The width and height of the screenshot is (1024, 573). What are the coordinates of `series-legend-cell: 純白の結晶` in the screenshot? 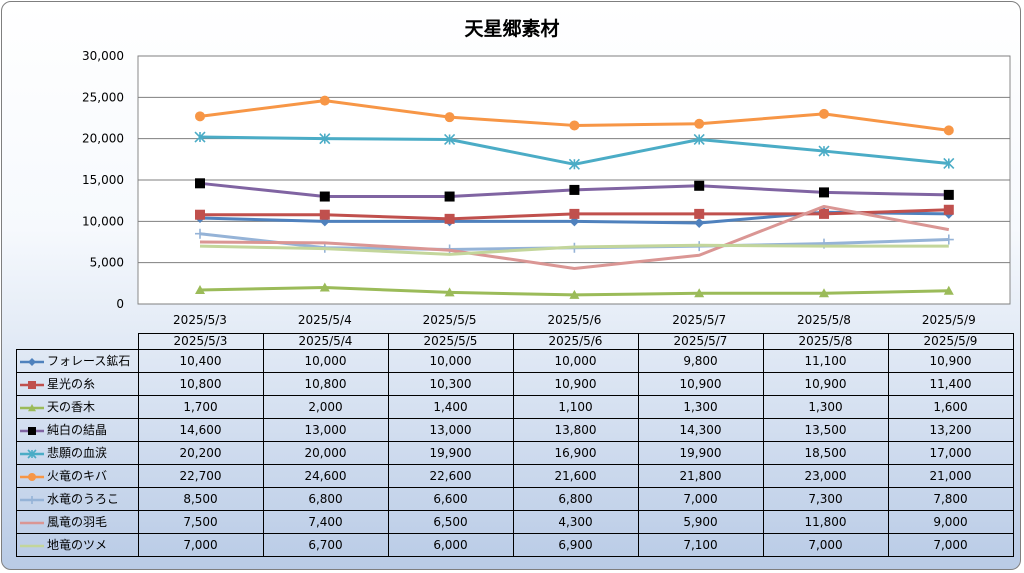 It's located at (77, 430).